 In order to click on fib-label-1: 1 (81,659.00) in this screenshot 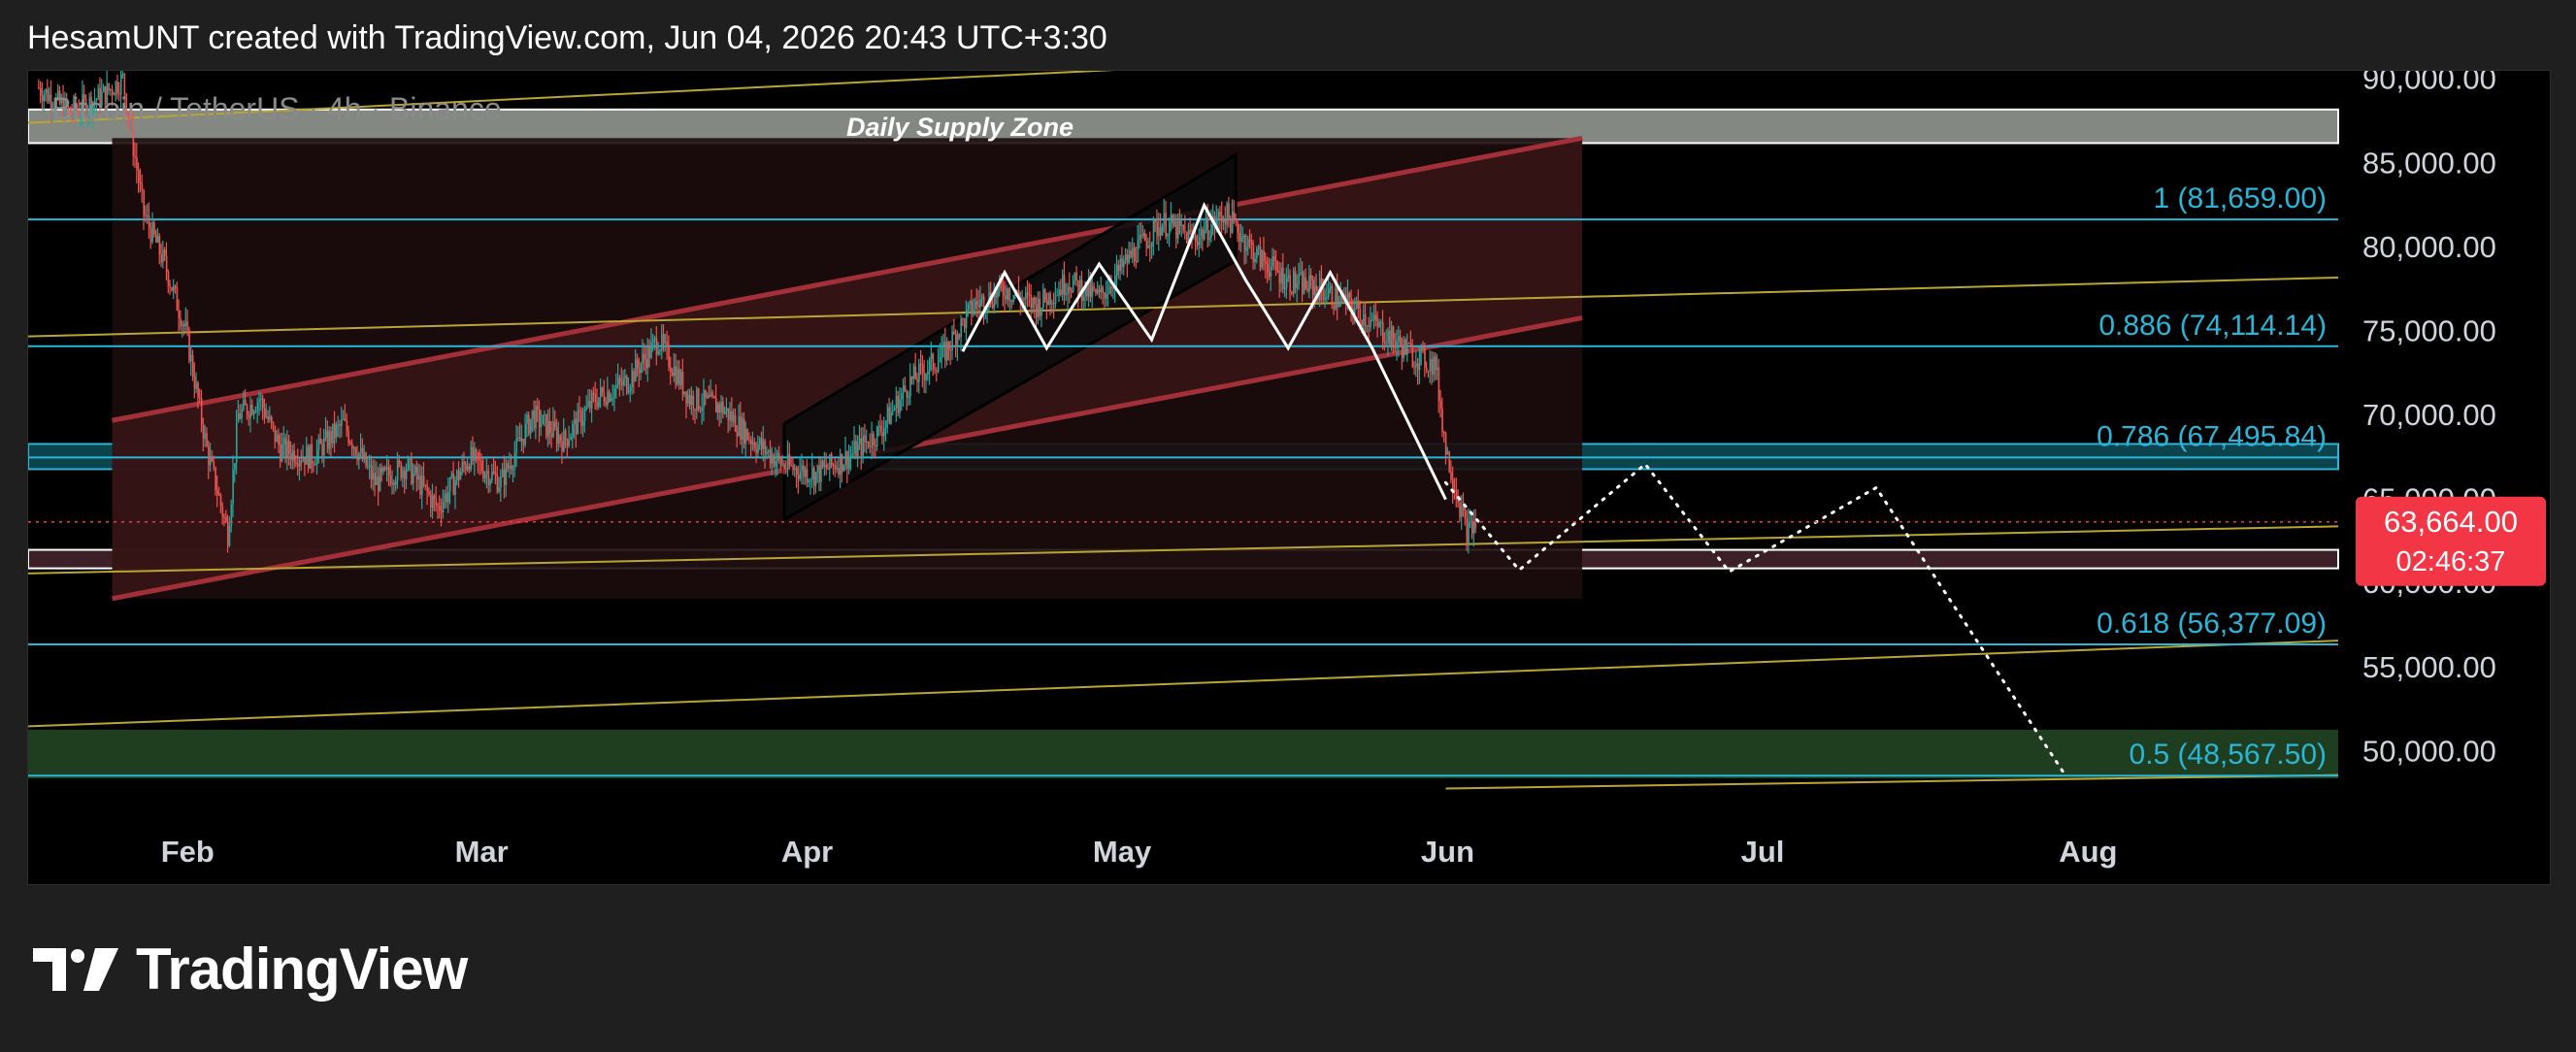, I will do `click(2240, 198)`.